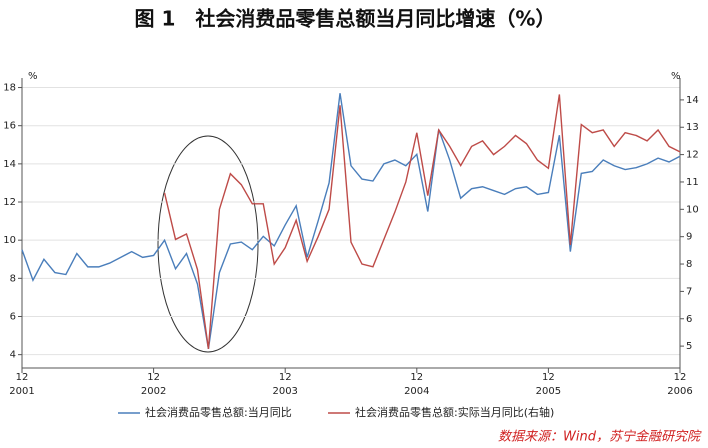 Image resolution: width=708 pixels, height=448 pixels. I want to click on x-tick-label: 12 2005, so click(548, 384).